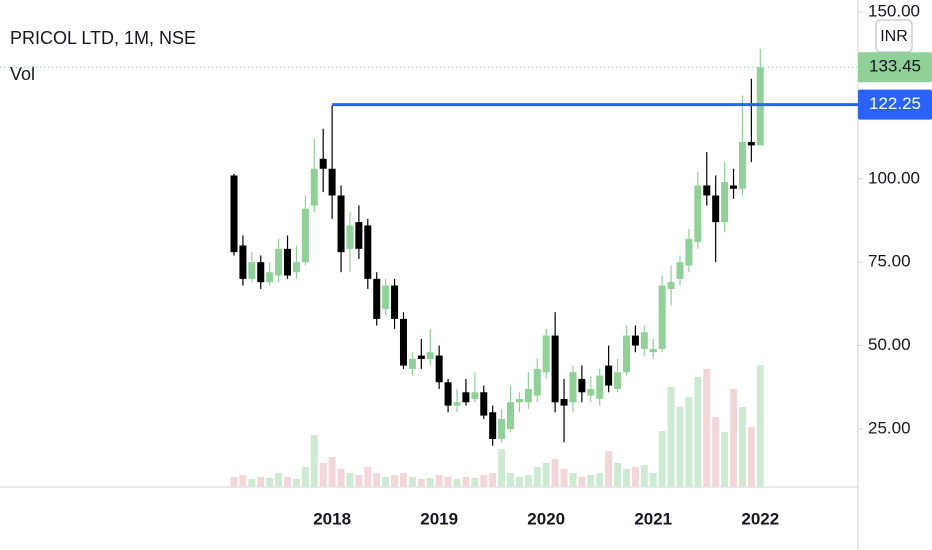 The height and width of the screenshot is (550, 932). Describe the element at coordinates (889, 344) in the screenshot. I see `y-tick-label: 50.00` at that location.